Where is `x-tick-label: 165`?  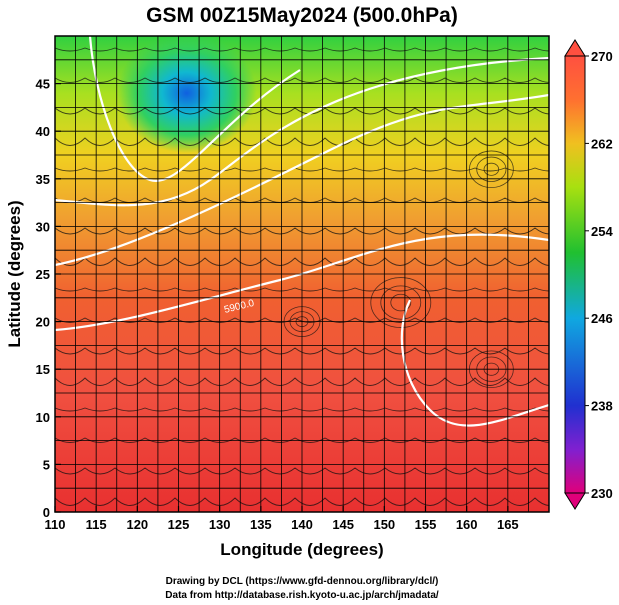 x-tick-label: 165 is located at coordinates (508, 524).